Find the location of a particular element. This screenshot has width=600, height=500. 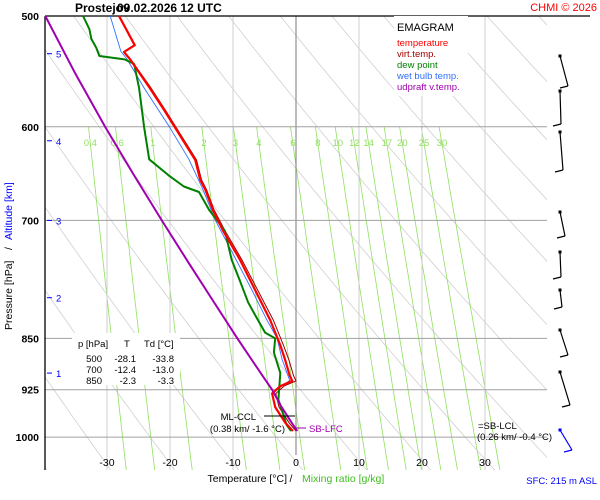

altitude-label: 3 is located at coordinates (58, 221).